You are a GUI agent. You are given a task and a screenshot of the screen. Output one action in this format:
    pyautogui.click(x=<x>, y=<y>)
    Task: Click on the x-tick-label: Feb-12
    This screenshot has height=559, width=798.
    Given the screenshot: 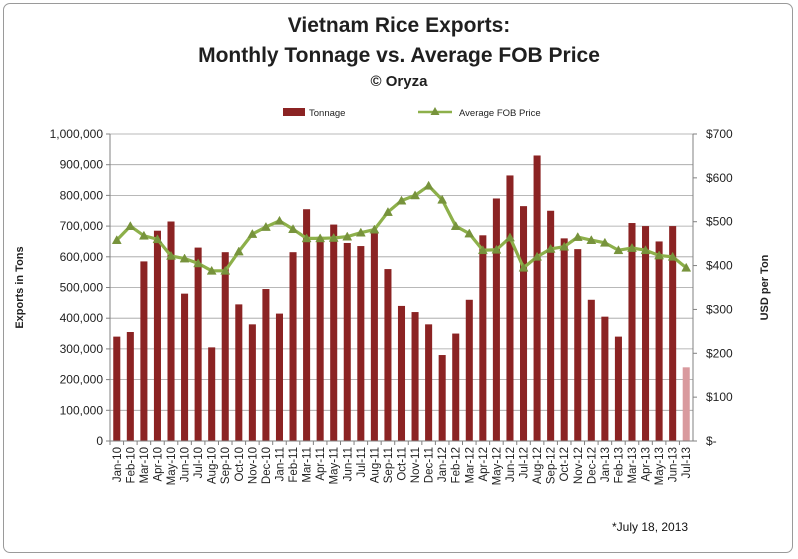 What is the action you would take?
    pyautogui.click(x=457, y=465)
    